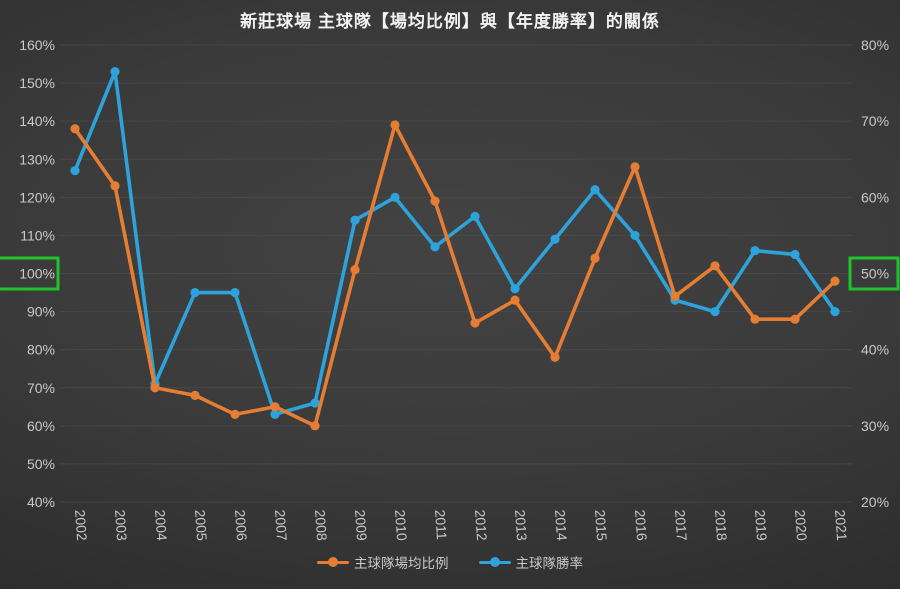 Image resolution: width=900 pixels, height=589 pixels. I want to click on highlight-50-box, so click(874, 273).